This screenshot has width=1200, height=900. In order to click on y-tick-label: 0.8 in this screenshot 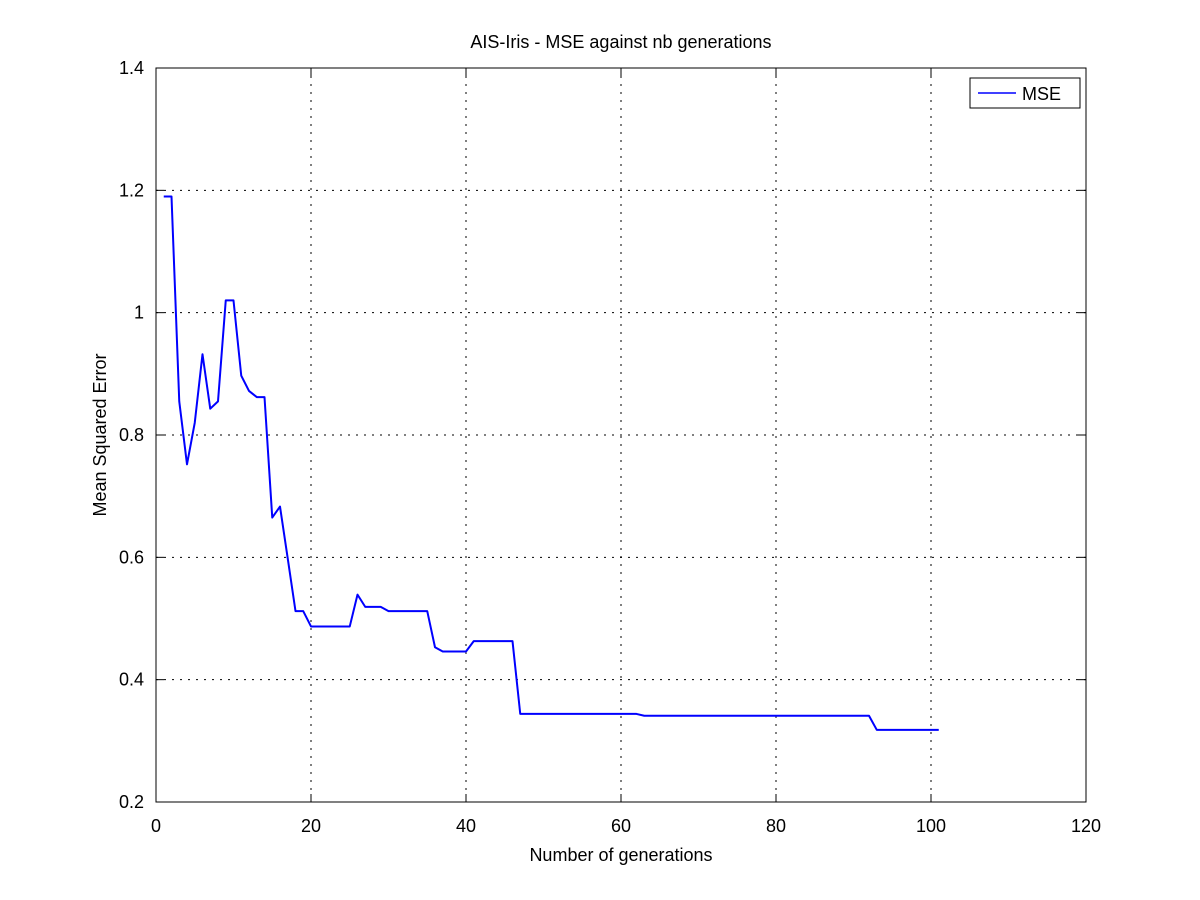, I will do `click(131, 435)`.